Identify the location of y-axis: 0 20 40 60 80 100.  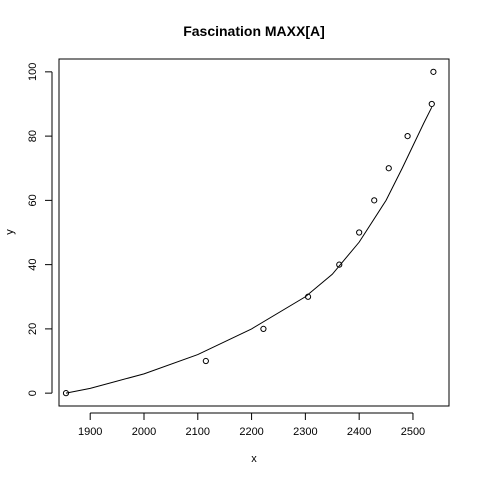
(40, 229).